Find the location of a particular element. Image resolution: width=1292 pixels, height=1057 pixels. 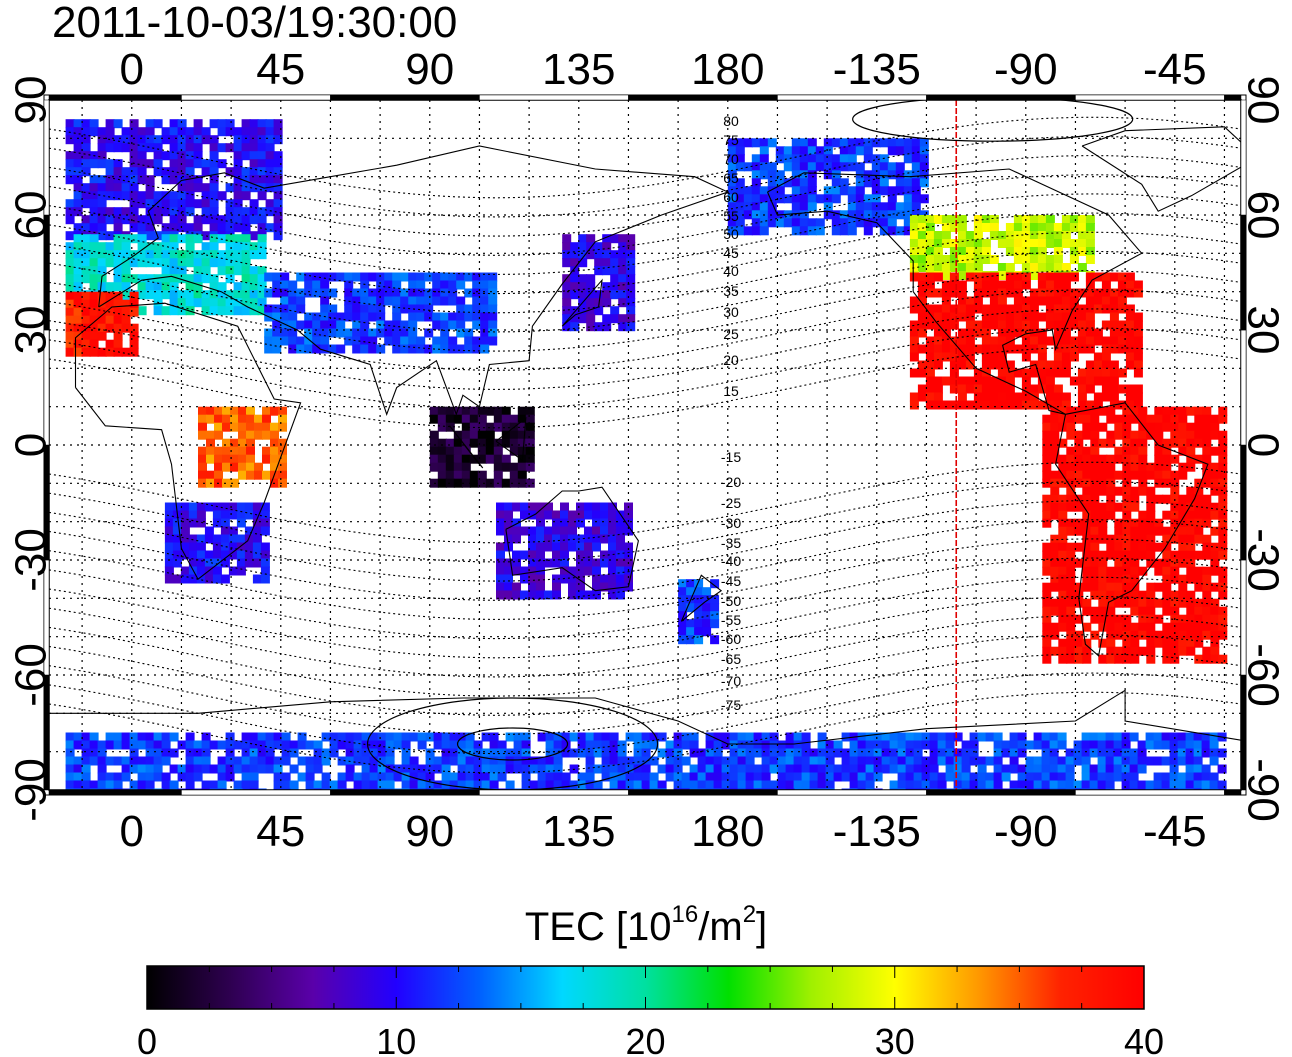

mag-lat-label: -50 is located at coordinates (731, 601).